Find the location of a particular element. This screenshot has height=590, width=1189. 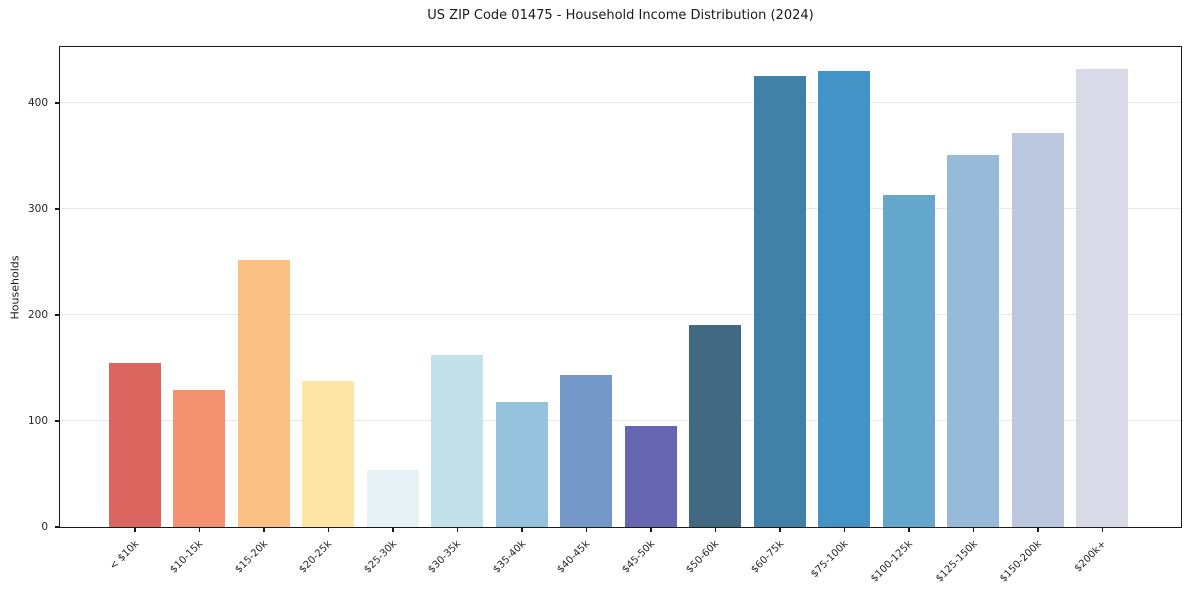

y-tick-label: 300 is located at coordinates (37, 208).